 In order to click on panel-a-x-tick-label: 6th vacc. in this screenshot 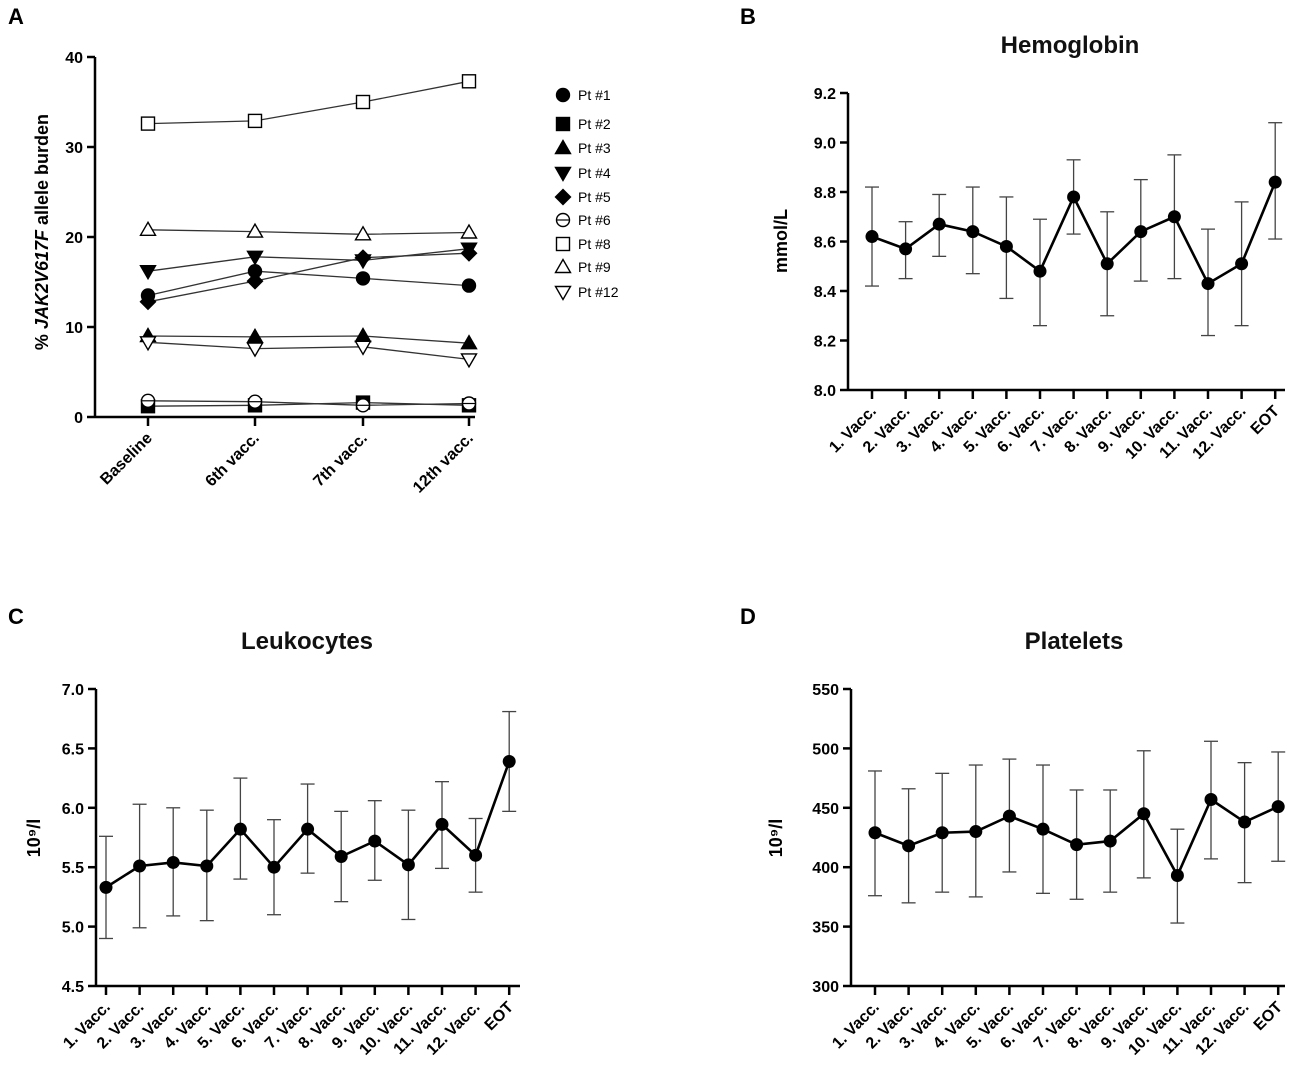, I will do `click(232, 460)`.